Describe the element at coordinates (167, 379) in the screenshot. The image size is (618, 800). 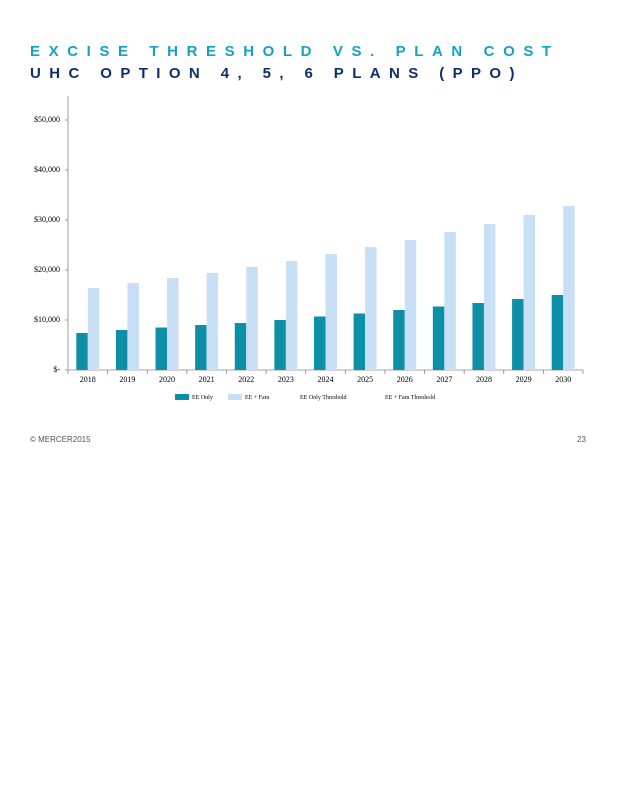
I see `x-tick-label: 2020` at that location.